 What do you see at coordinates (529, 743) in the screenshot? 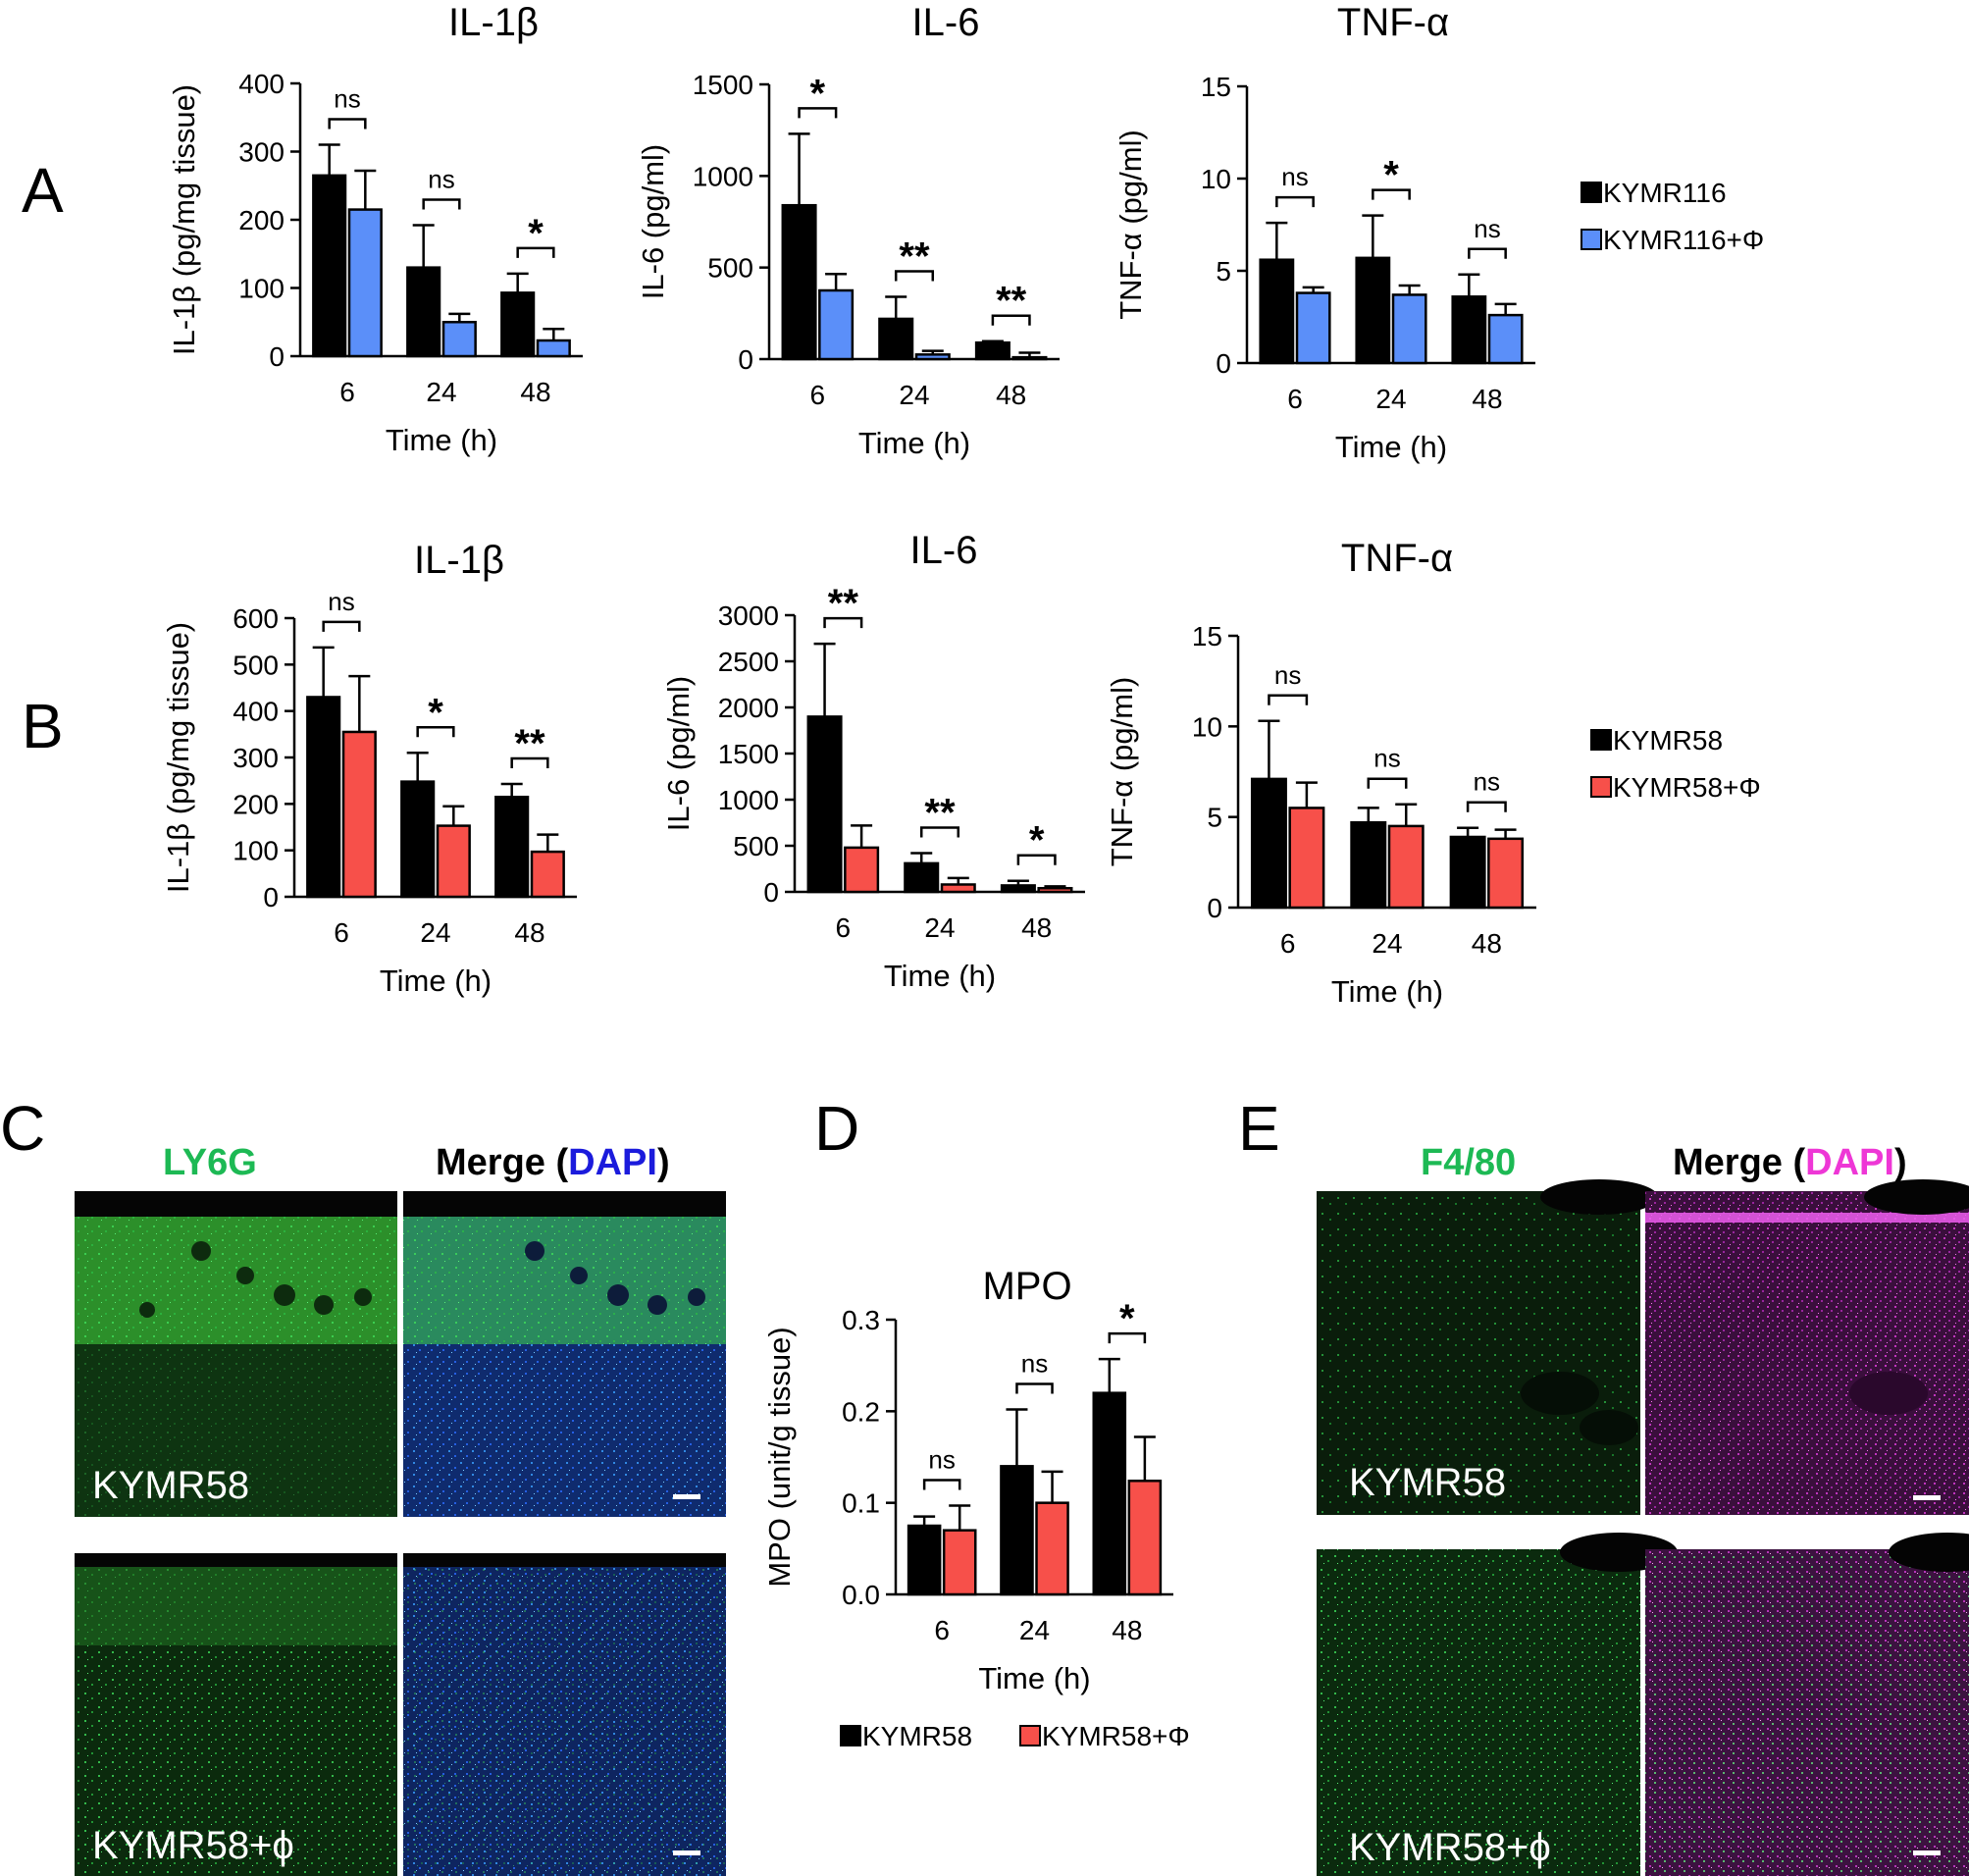
I see `significance-label: **` at bounding box center [529, 743].